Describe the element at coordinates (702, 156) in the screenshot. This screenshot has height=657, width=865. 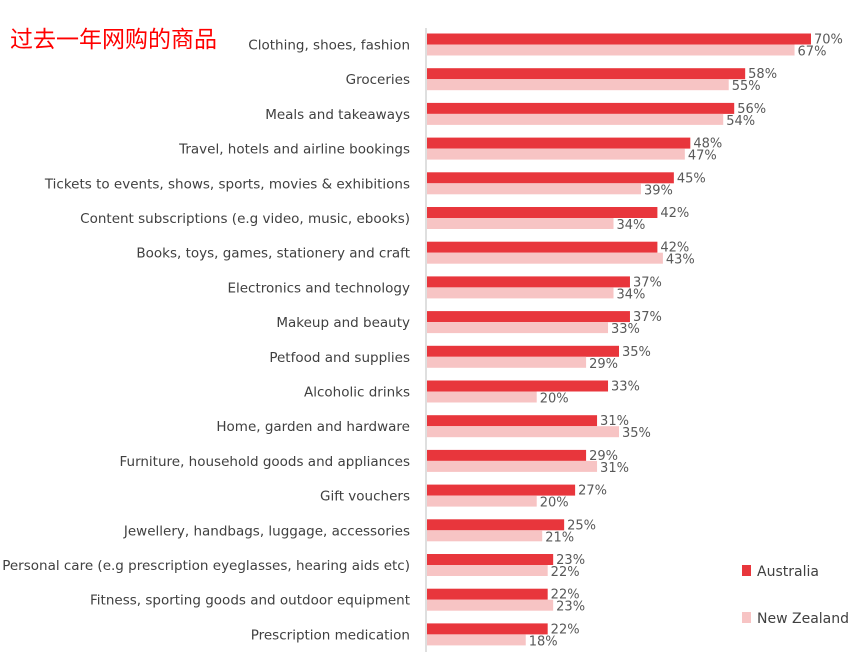
I see `value-label-new-zealand: 47%` at that location.